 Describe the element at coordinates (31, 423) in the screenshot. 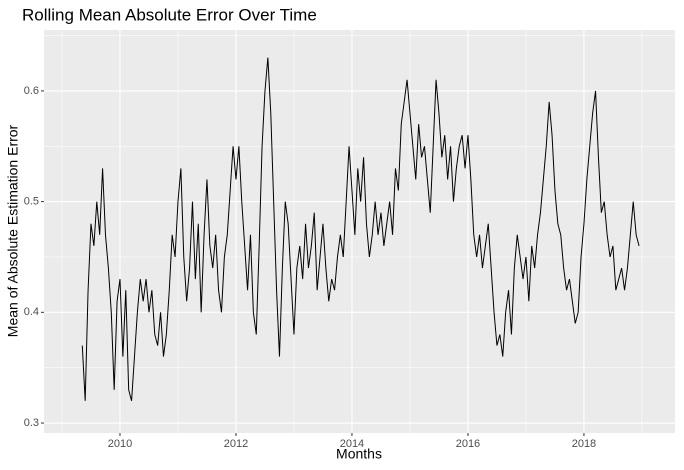

I see `y-tick-label: 0.3` at that location.